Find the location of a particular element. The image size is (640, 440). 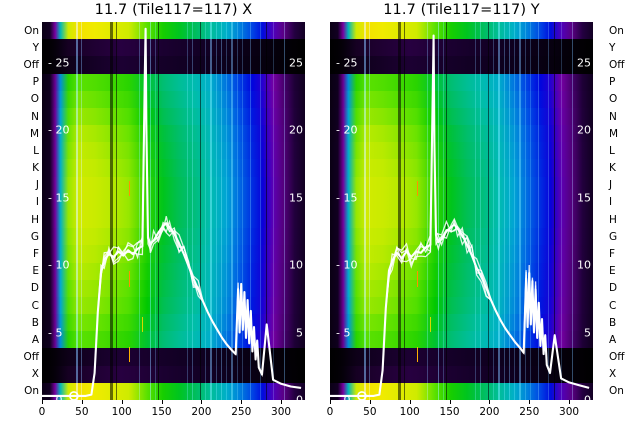

baseline-marker is located at coordinates (74, 395).